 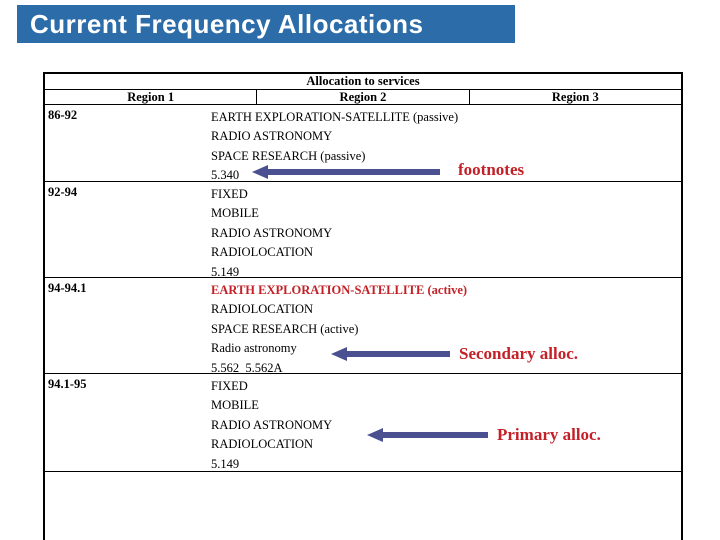 I want to click on footnote-ref: 5.562 5.562A, so click(x=247, y=367).